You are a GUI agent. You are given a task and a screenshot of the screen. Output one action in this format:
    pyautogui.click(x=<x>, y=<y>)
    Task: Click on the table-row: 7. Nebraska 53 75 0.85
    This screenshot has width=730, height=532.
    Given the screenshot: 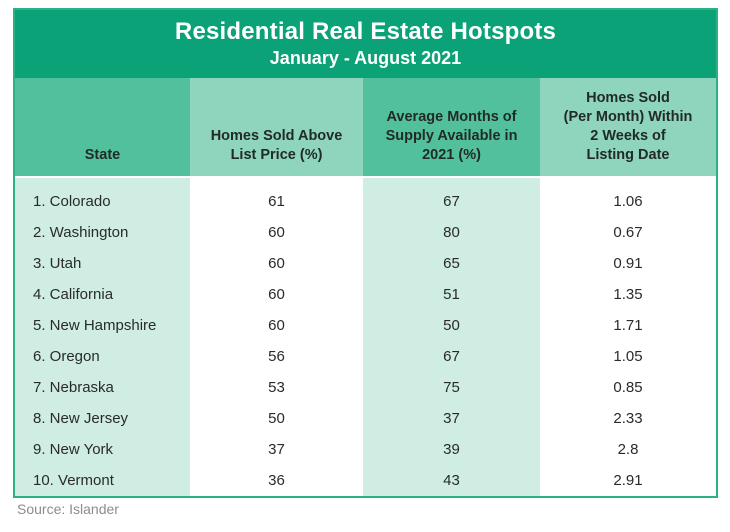 What is the action you would take?
    pyautogui.click(x=365, y=387)
    